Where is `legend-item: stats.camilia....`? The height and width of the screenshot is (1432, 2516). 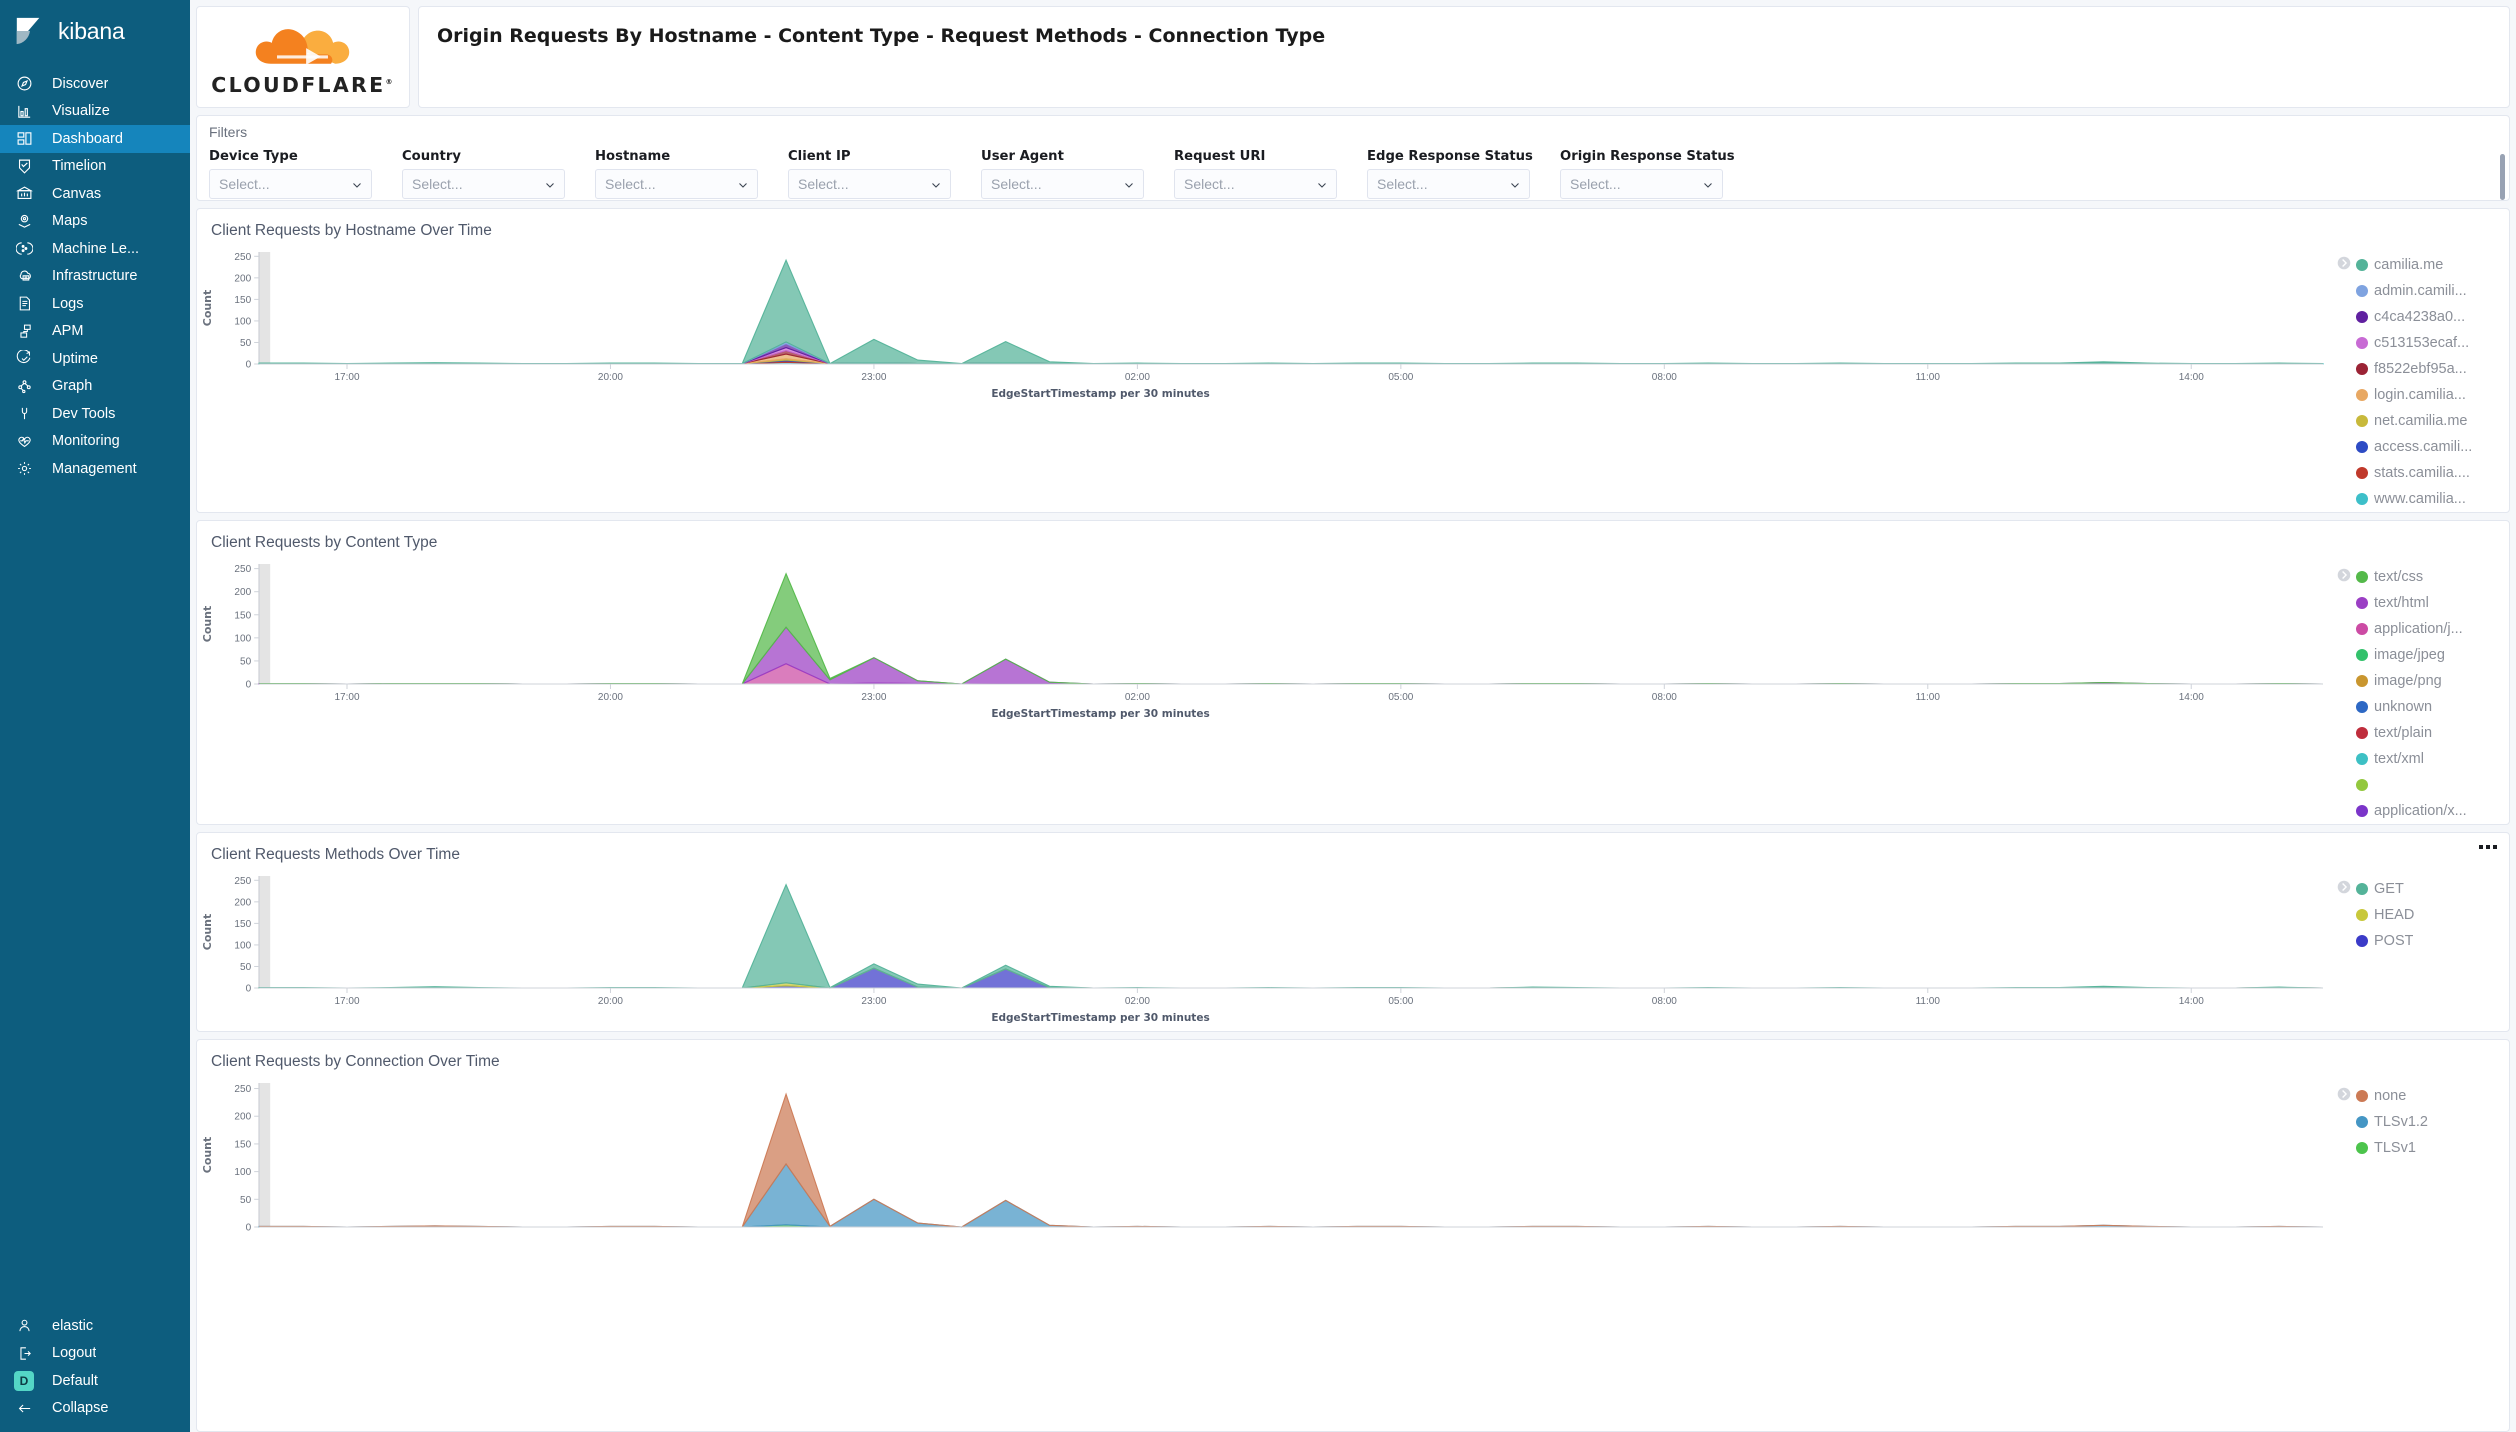
legend-item: stats.camilia.... is located at coordinates (2414, 473).